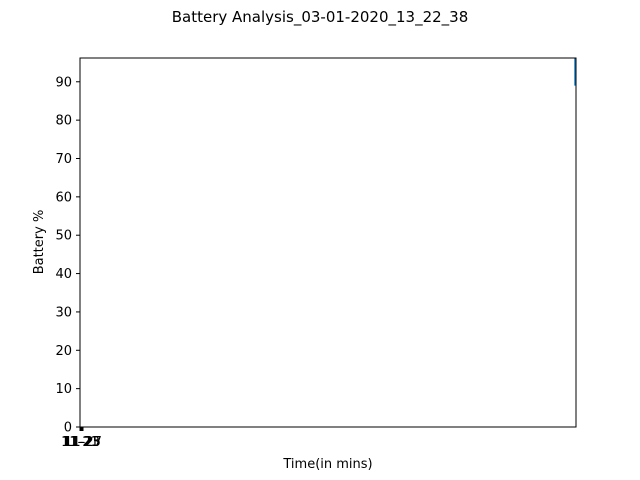 The image size is (640, 480). I want to click on x-tick-label: 11-25, so click(82, 442).